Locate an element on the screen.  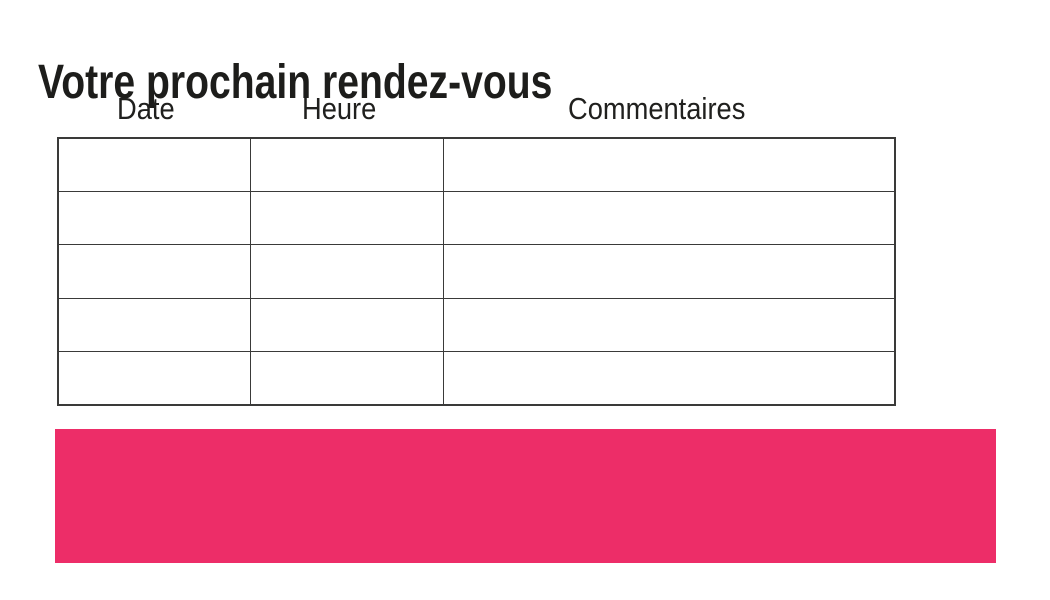
column-header-date: Date is located at coordinates (146, 108).